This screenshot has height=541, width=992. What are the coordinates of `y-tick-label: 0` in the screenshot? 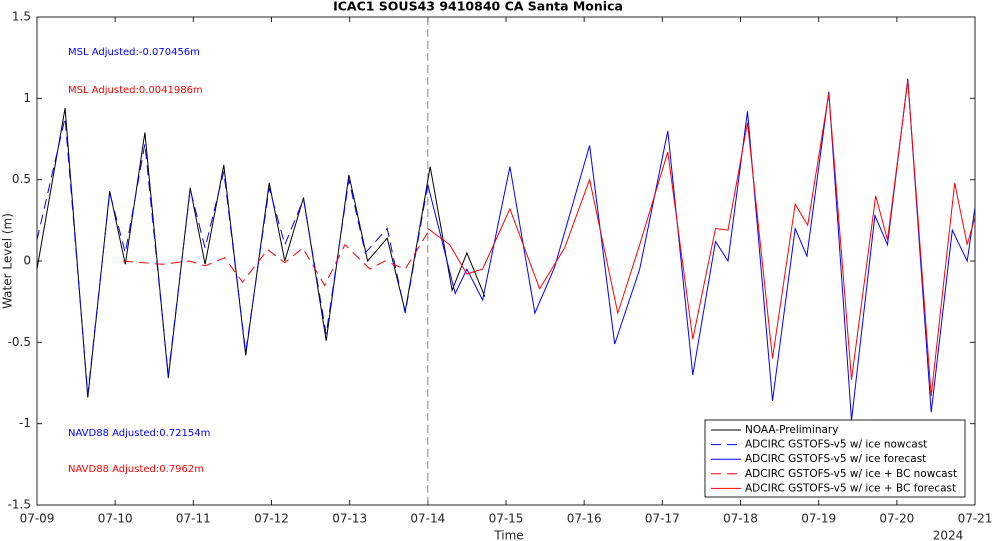 It's located at (27, 261).